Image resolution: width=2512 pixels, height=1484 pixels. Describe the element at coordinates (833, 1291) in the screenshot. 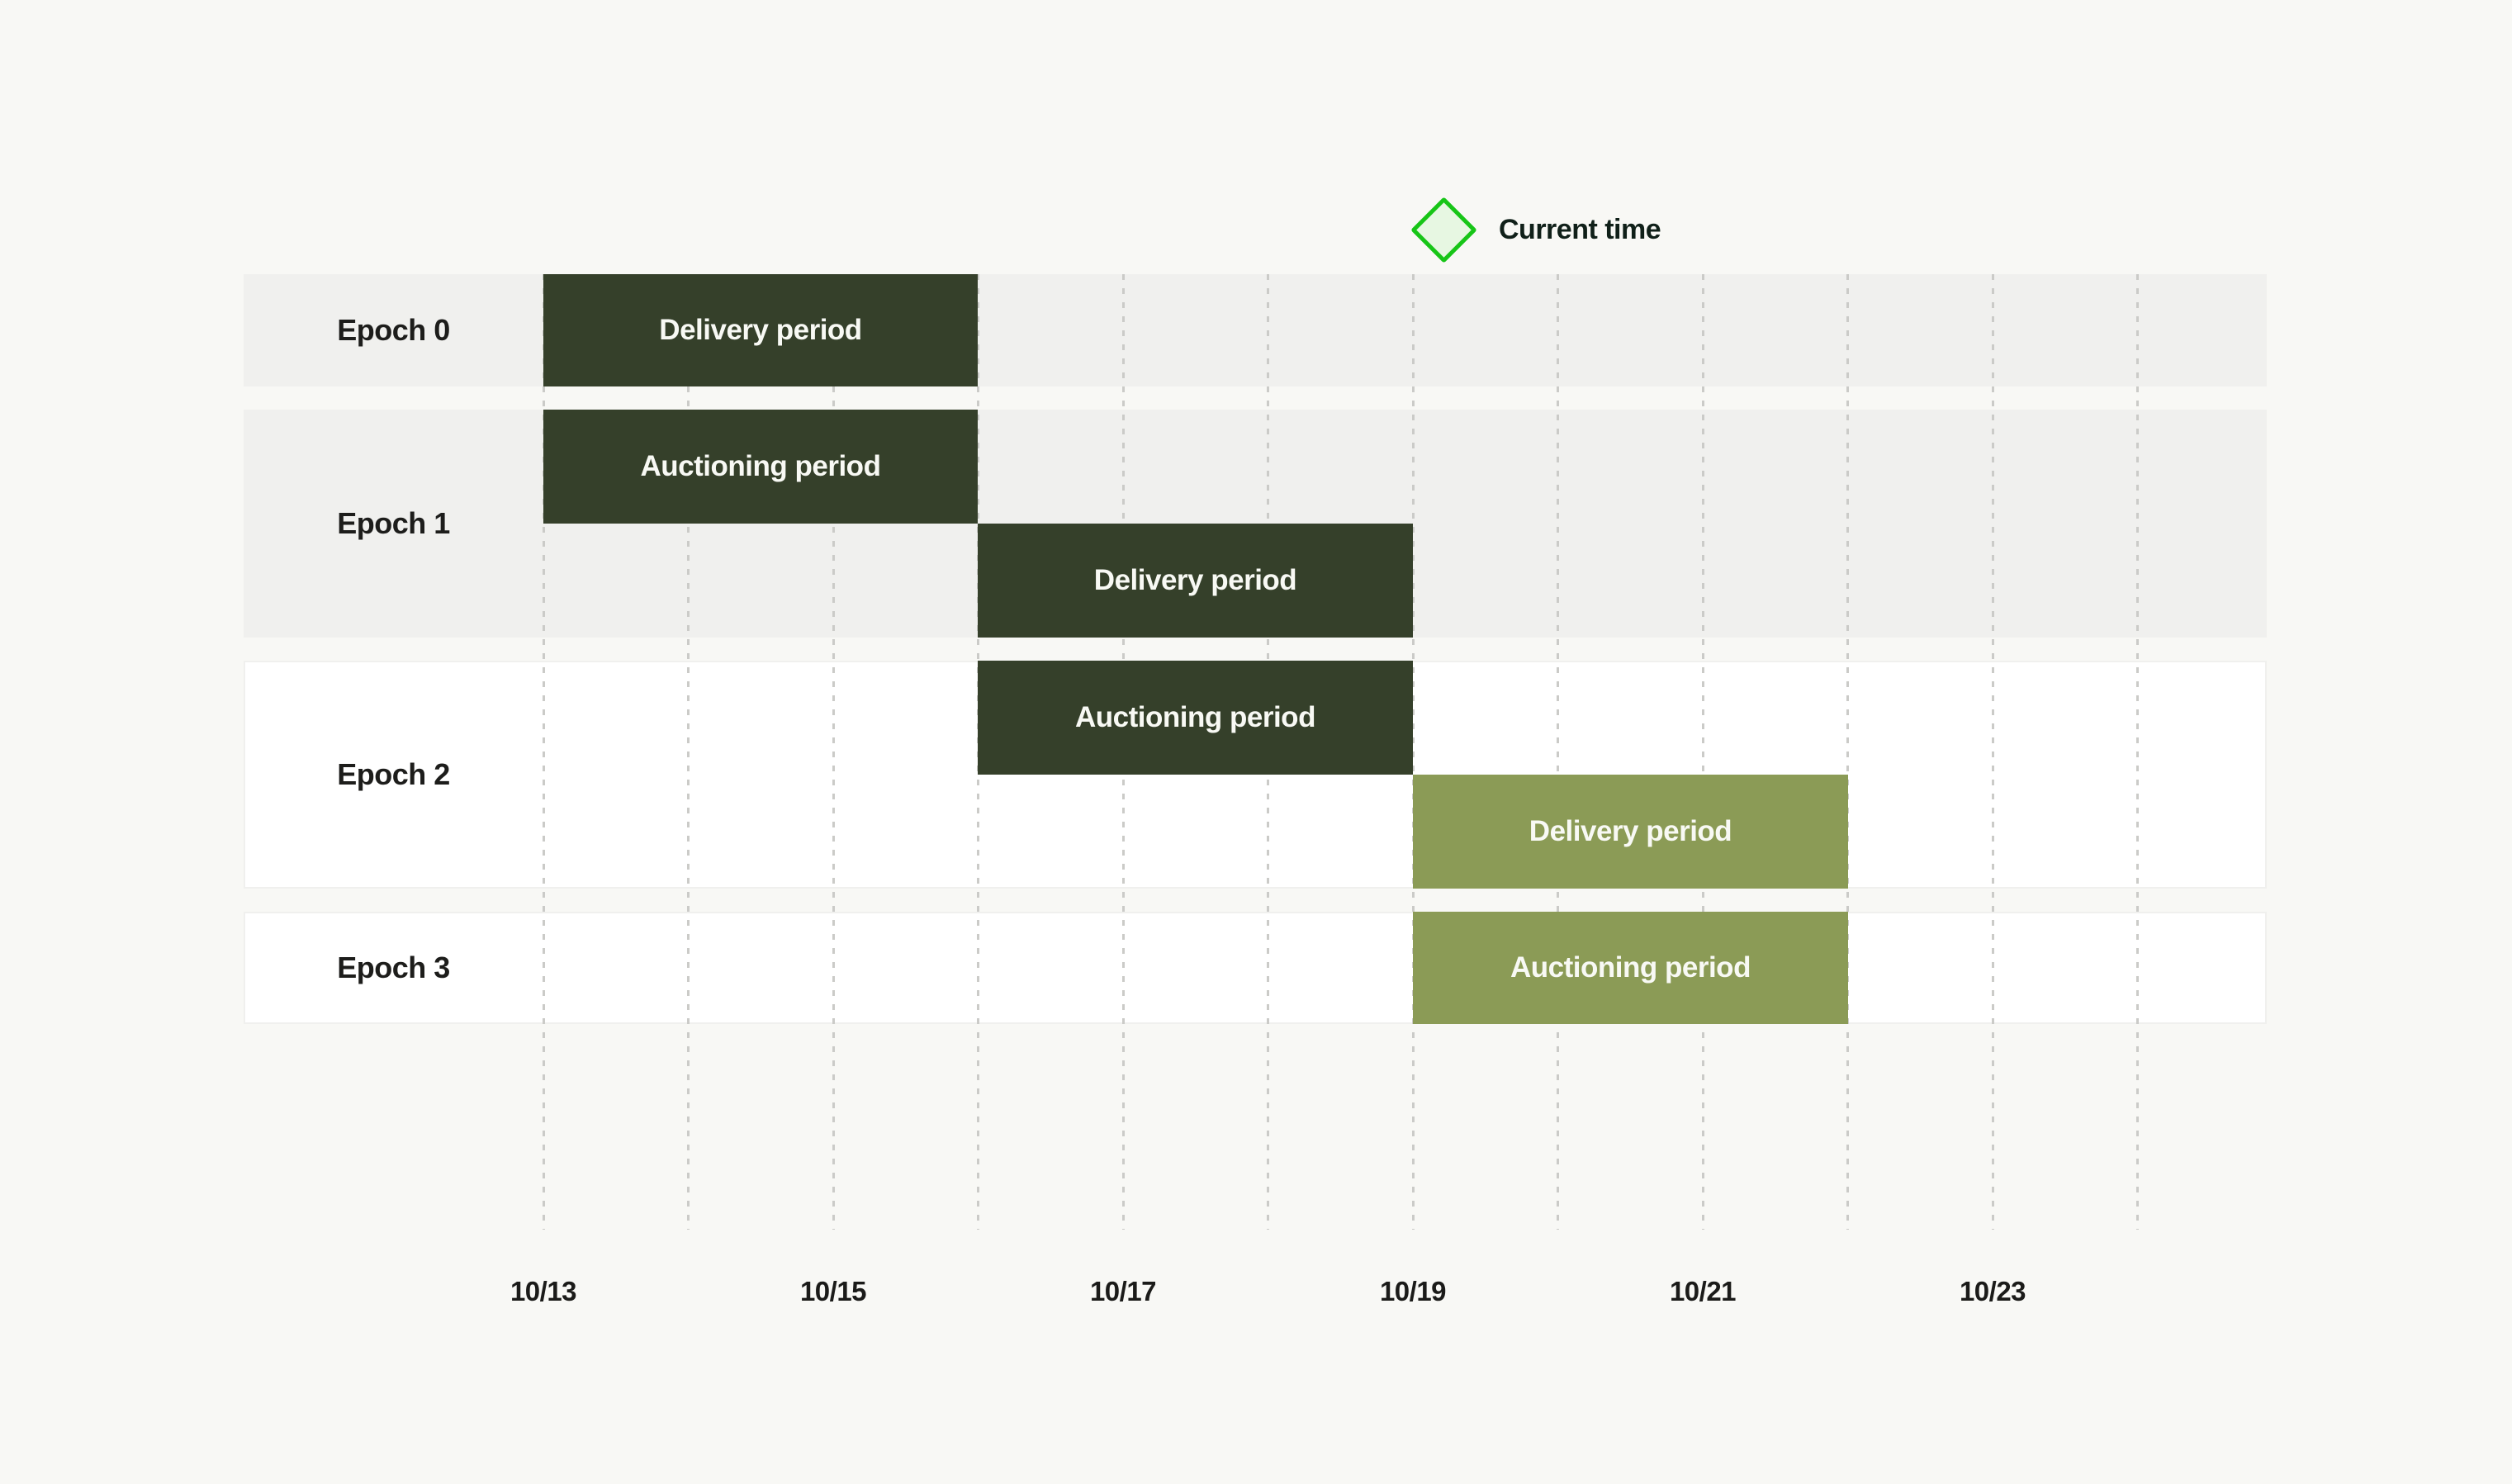

I see `axis-tick-10-15: 10/15` at that location.